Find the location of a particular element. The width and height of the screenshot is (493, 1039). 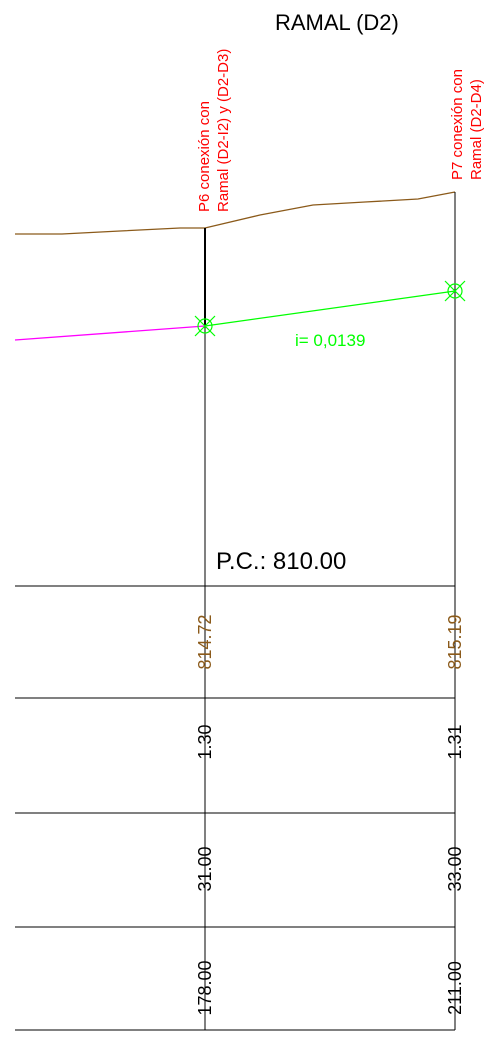

band-partial-distance: 31.00 33.00 is located at coordinates (330, 868).